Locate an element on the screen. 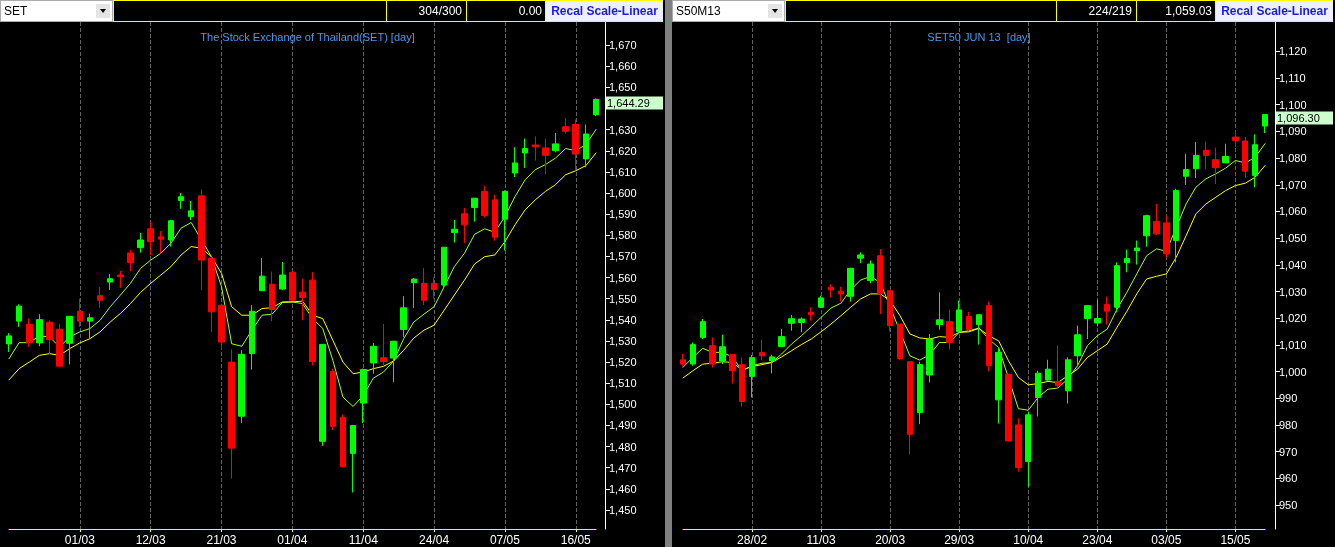 This screenshot has width=1335, height=547. y-tick-label: 970 is located at coordinates (1288, 451).